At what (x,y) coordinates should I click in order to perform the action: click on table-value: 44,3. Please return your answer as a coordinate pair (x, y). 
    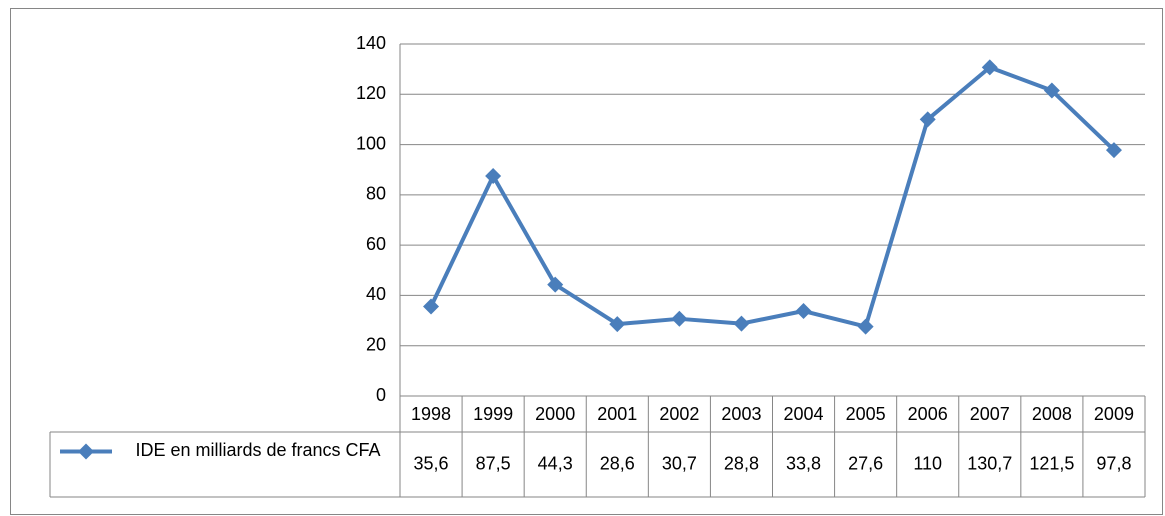
    Looking at the image, I should click on (555, 463).